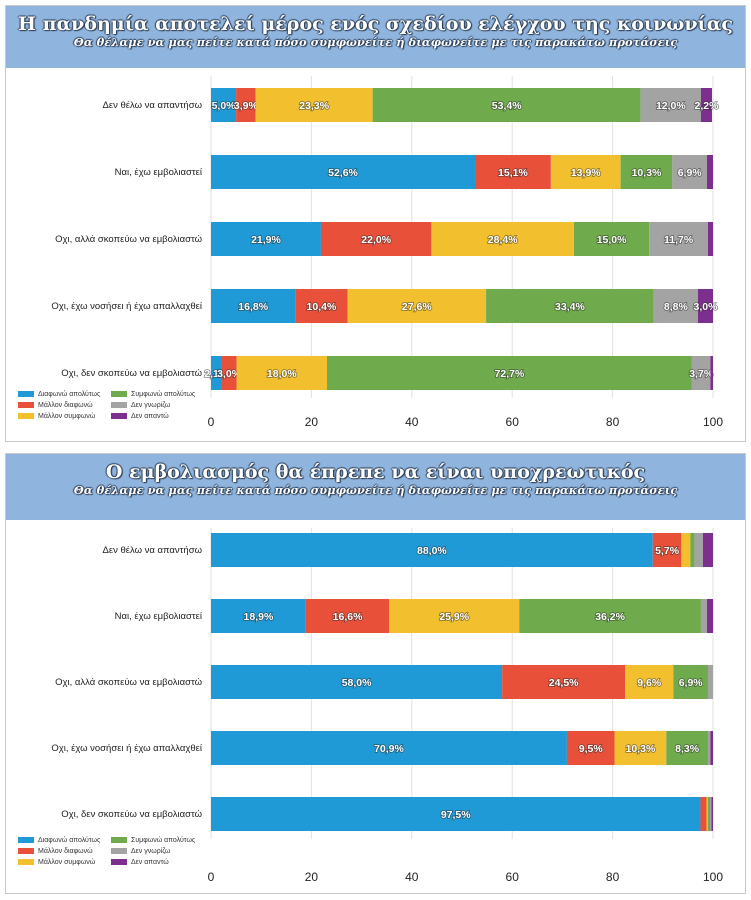  I want to click on x-tick-label: 20, so click(312, 877).